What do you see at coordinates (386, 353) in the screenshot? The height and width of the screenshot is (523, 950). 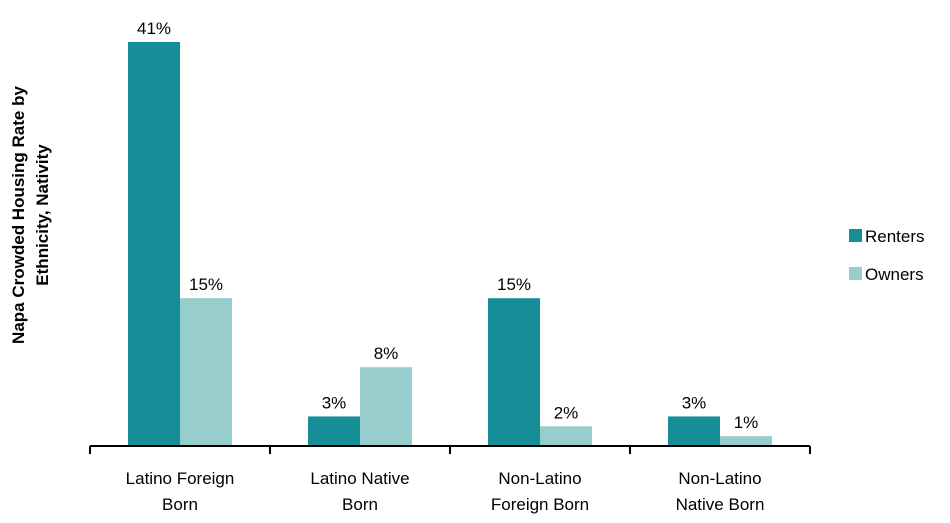 I see `data-label: 8%` at bounding box center [386, 353].